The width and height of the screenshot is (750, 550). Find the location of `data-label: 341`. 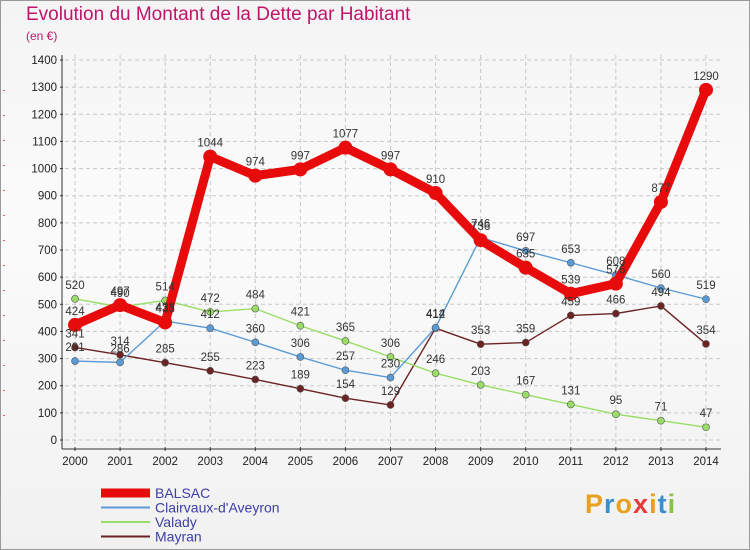

data-label: 341 is located at coordinates (74, 334).